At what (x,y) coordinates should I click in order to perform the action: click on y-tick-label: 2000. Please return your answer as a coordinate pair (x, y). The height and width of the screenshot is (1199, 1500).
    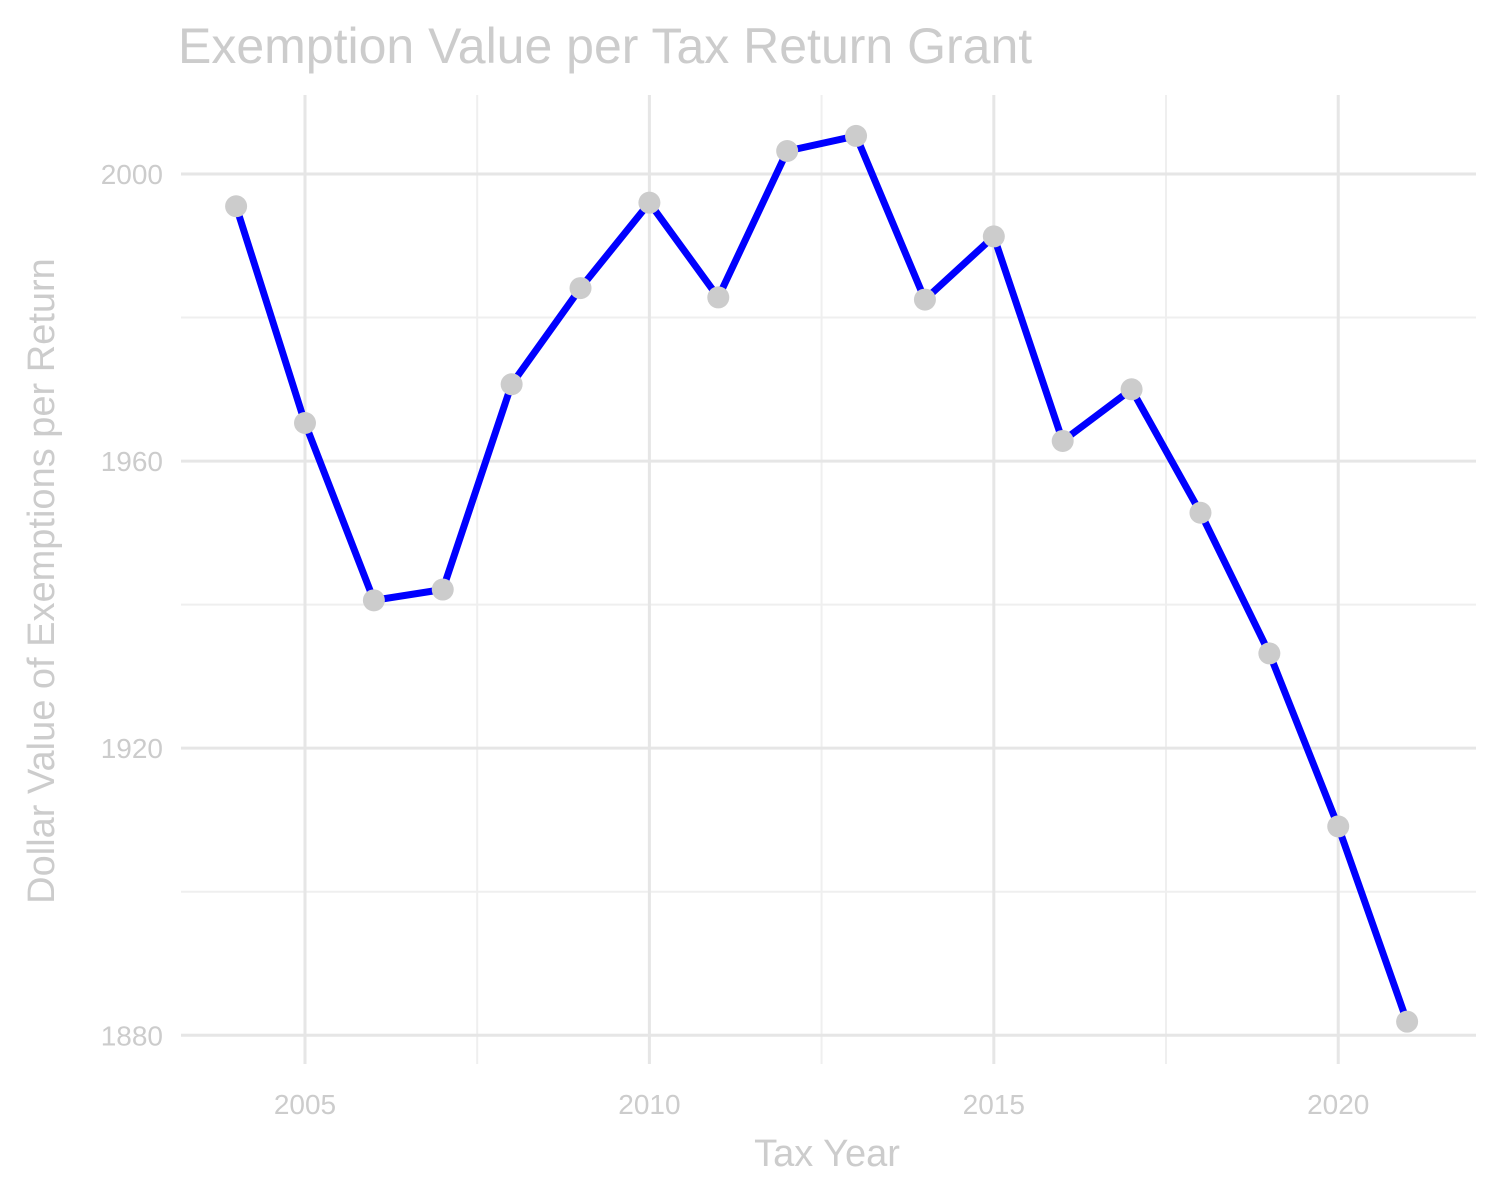
    Looking at the image, I should click on (132, 174).